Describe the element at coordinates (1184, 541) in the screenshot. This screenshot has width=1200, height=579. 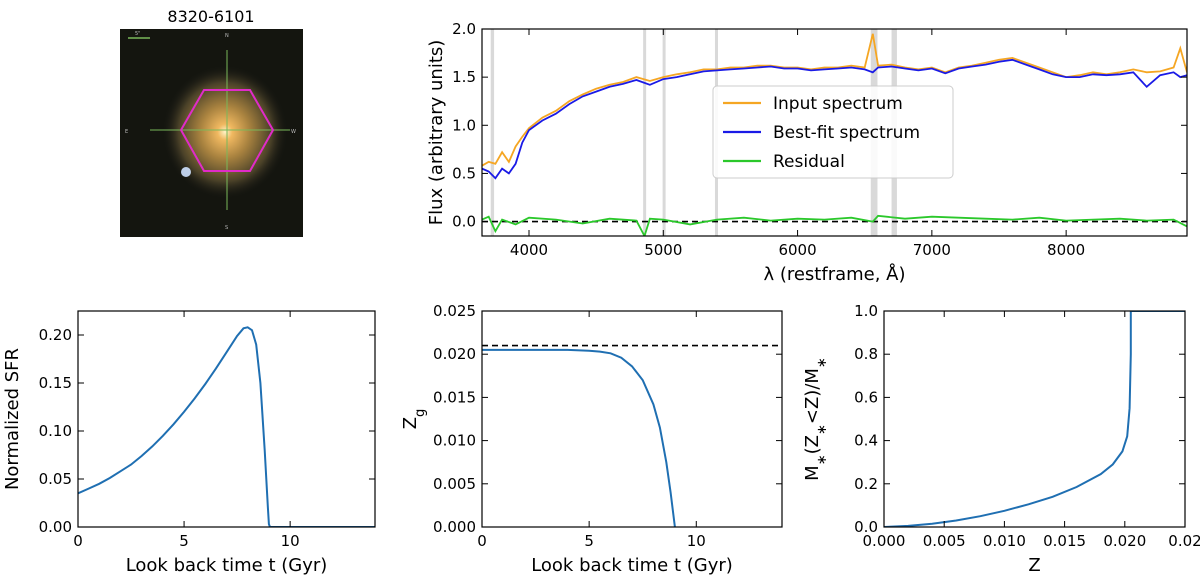
I see `x-tick-label: 0.02` at that location.